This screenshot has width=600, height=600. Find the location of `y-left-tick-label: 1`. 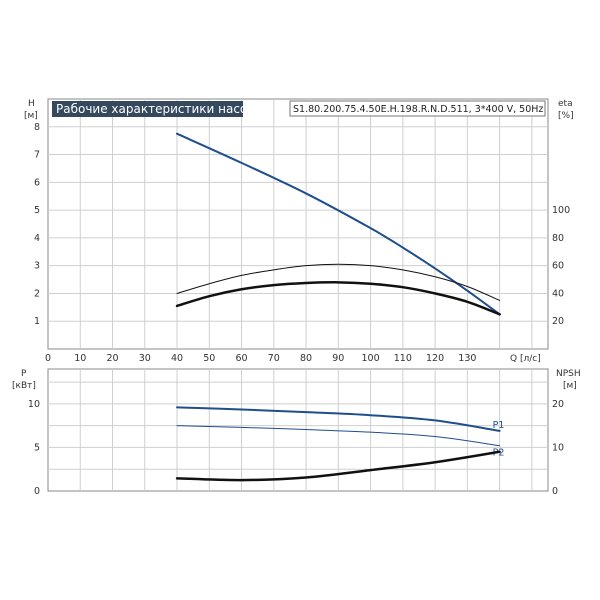

y-left-tick-label: 1 is located at coordinates (37, 321).